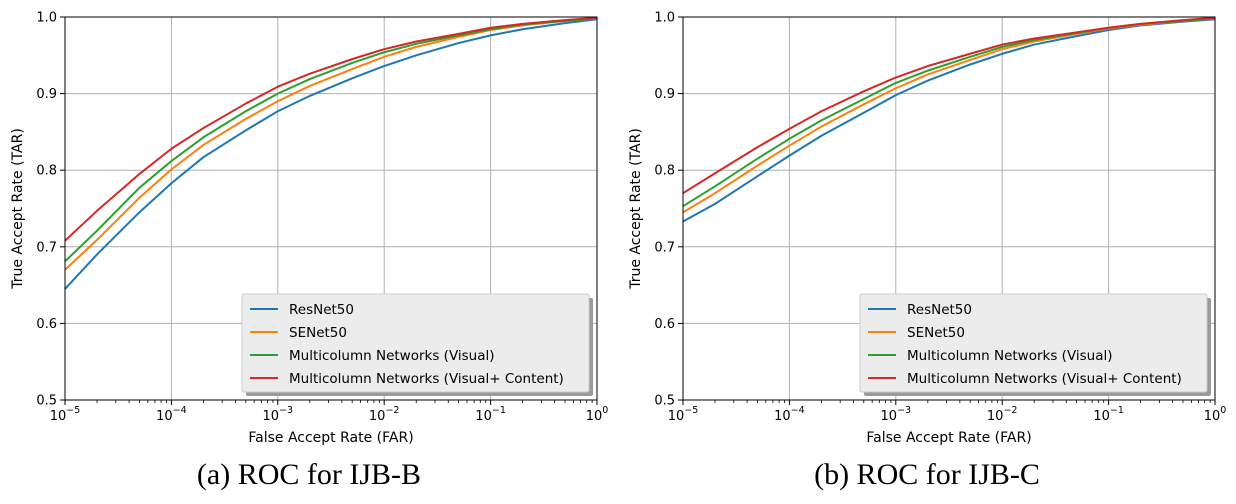 The image size is (1236, 504). What do you see at coordinates (927, 474) in the screenshot?
I see `figure-caption: (b) ROC for IJB-C` at bounding box center [927, 474].